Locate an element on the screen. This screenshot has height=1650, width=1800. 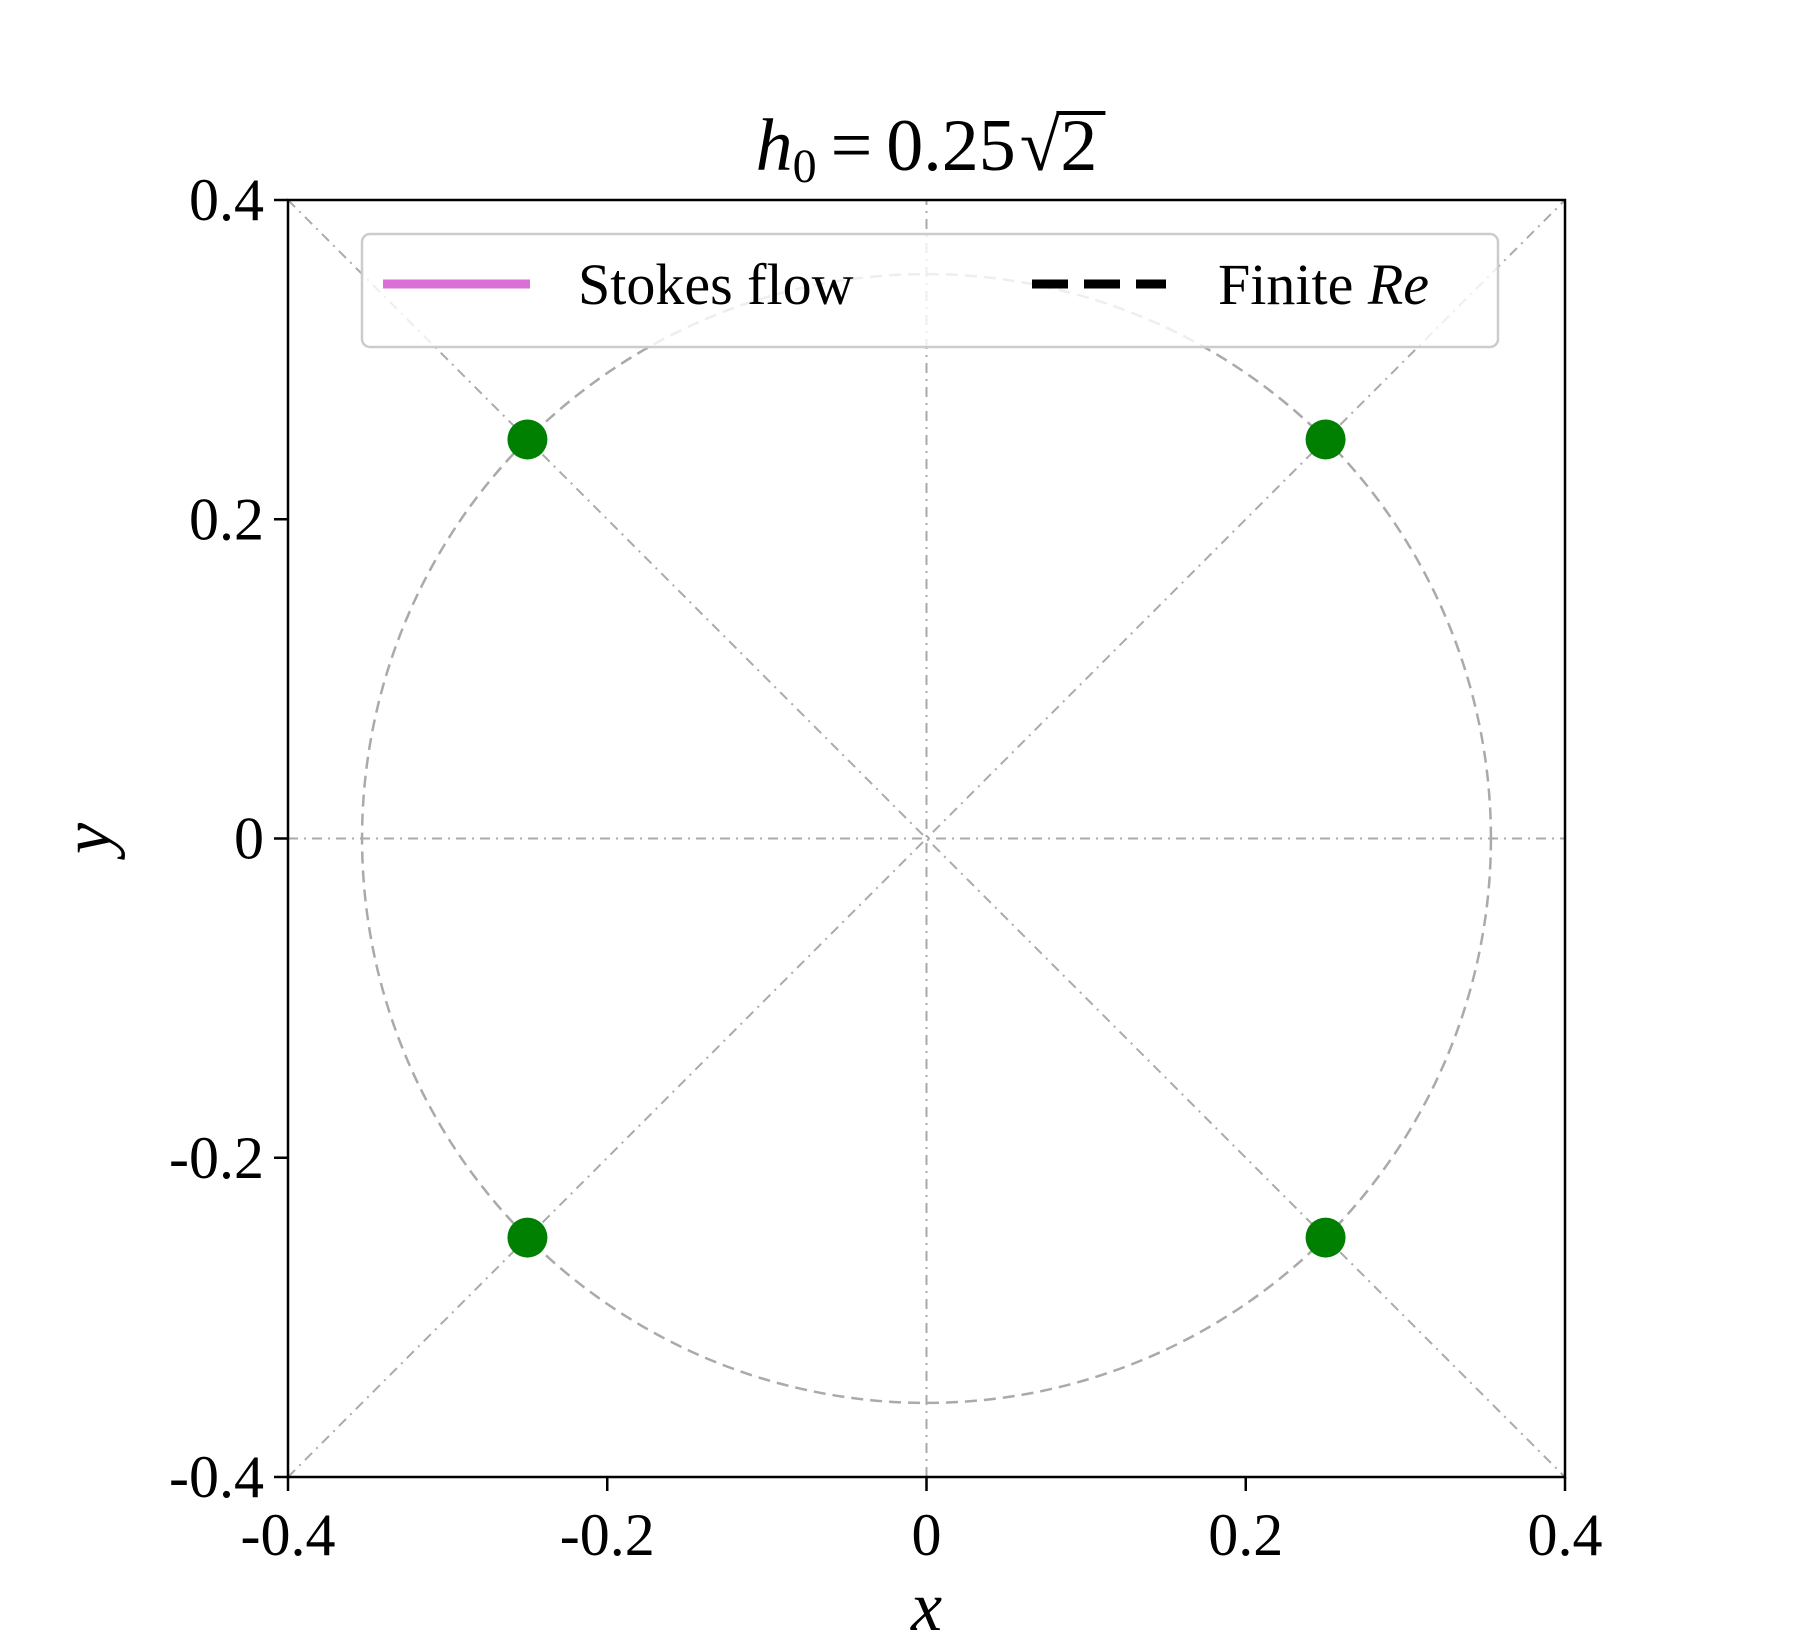
y-tick-label-0: -0.4 is located at coordinates (216, 1477).